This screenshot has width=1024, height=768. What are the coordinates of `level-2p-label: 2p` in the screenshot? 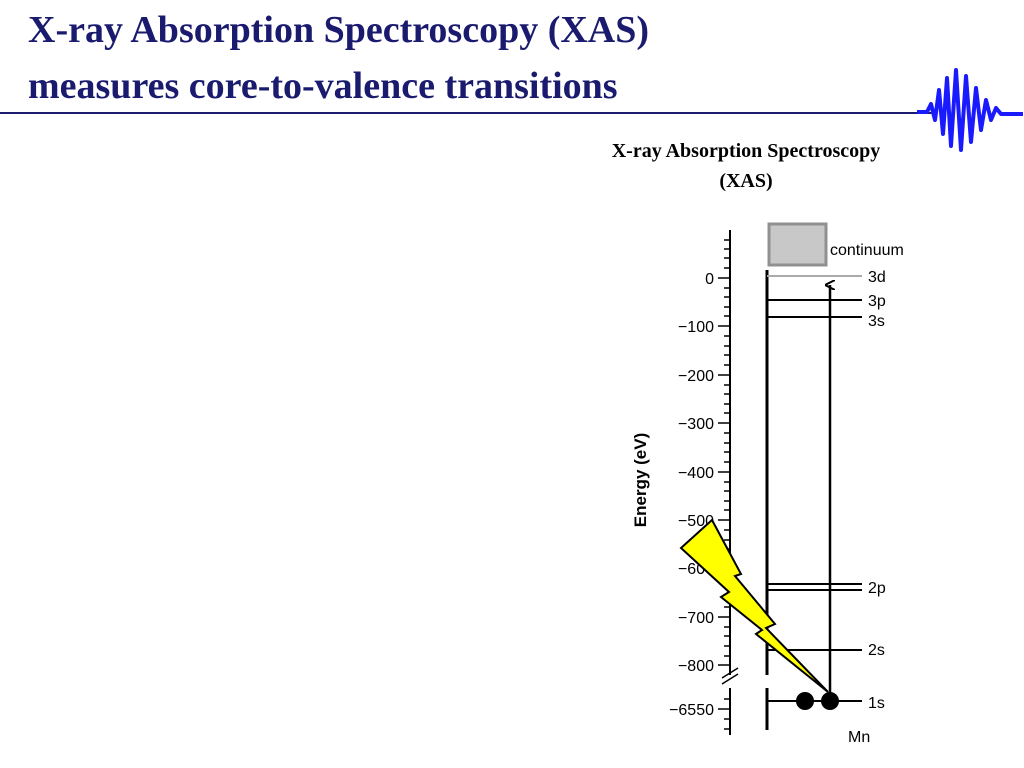 It's located at (877, 588).